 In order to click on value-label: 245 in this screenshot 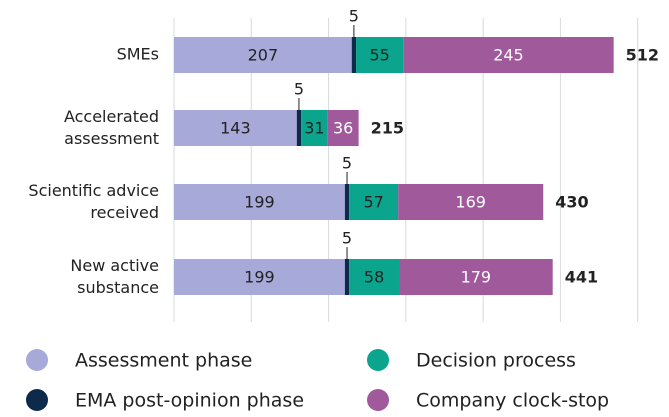, I will do `click(508, 55)`.